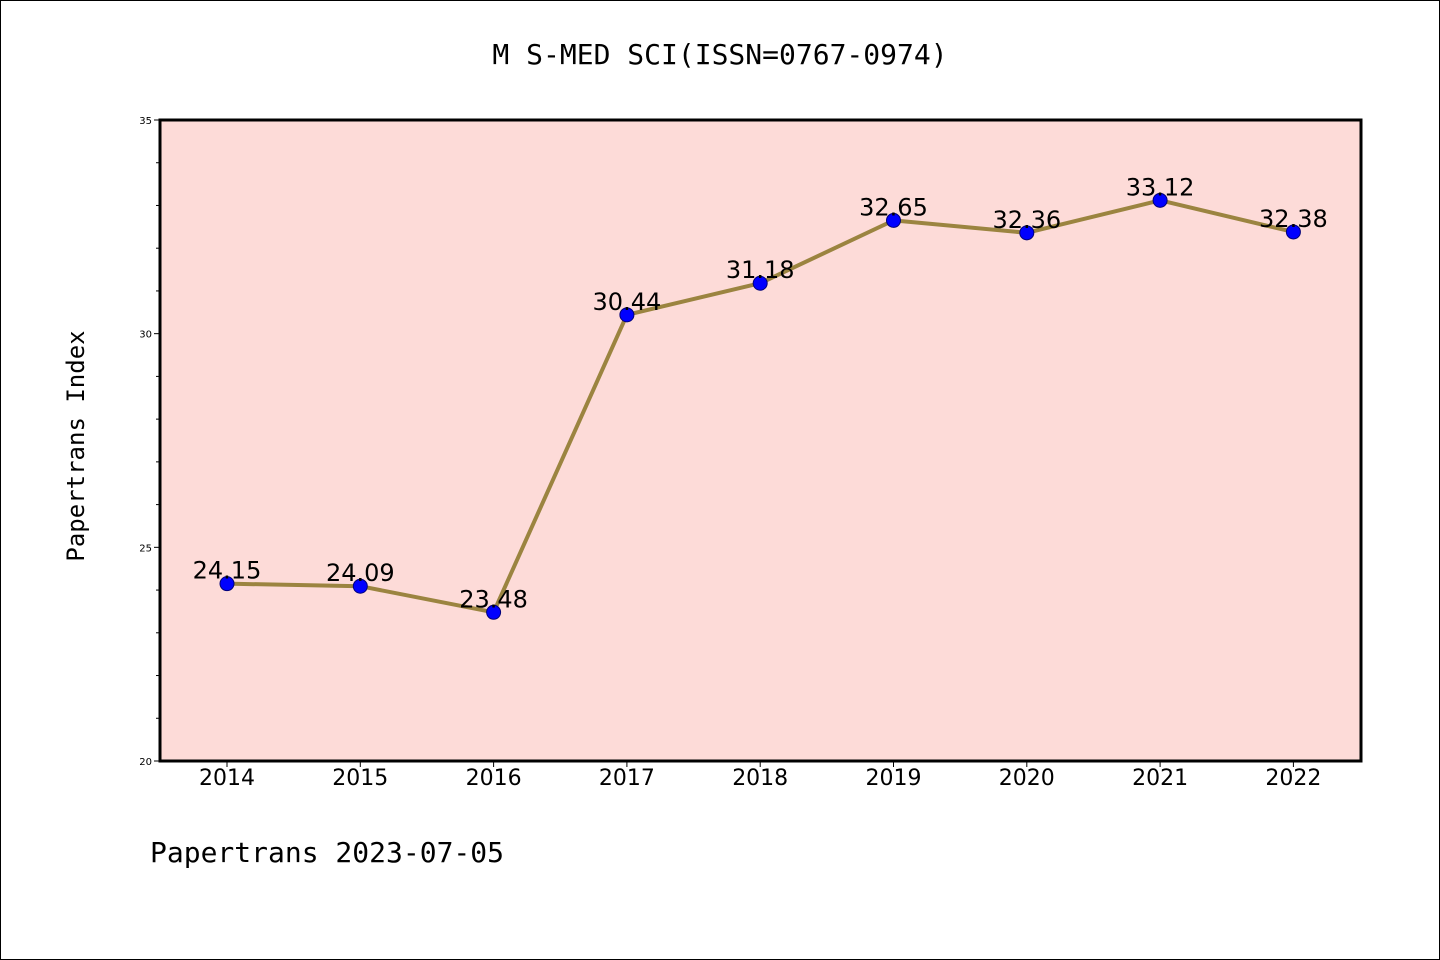  Describe the element at coordinates (627, 302) in the screenshot. I see `data-label: 30.44` at that location.